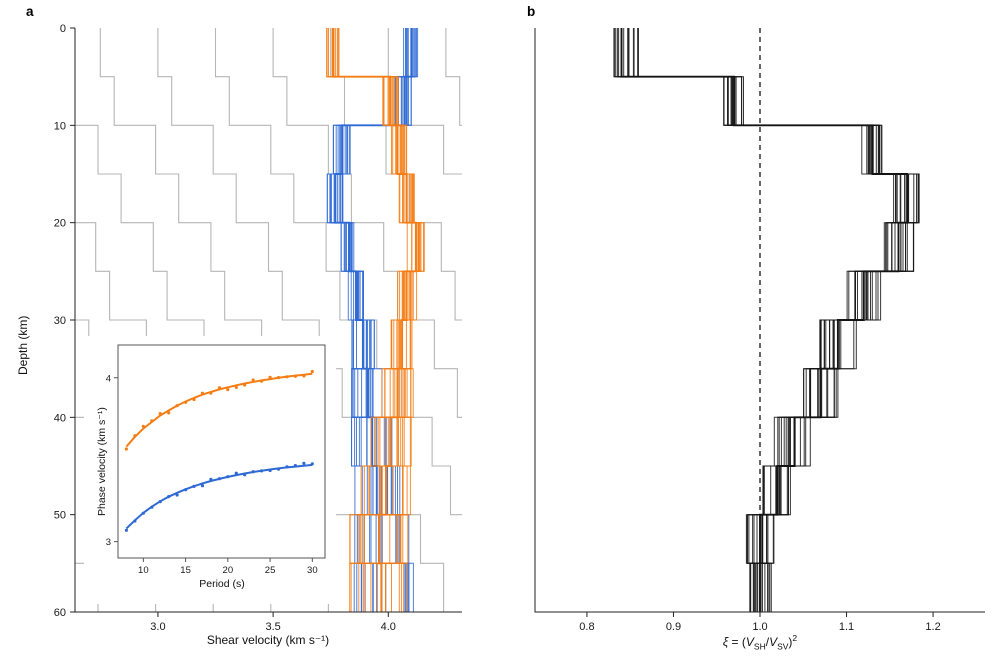 Image resolution: width=1000 pixels, height=668 pixels. I want to click on svg-text: 4, so click(108, 378).